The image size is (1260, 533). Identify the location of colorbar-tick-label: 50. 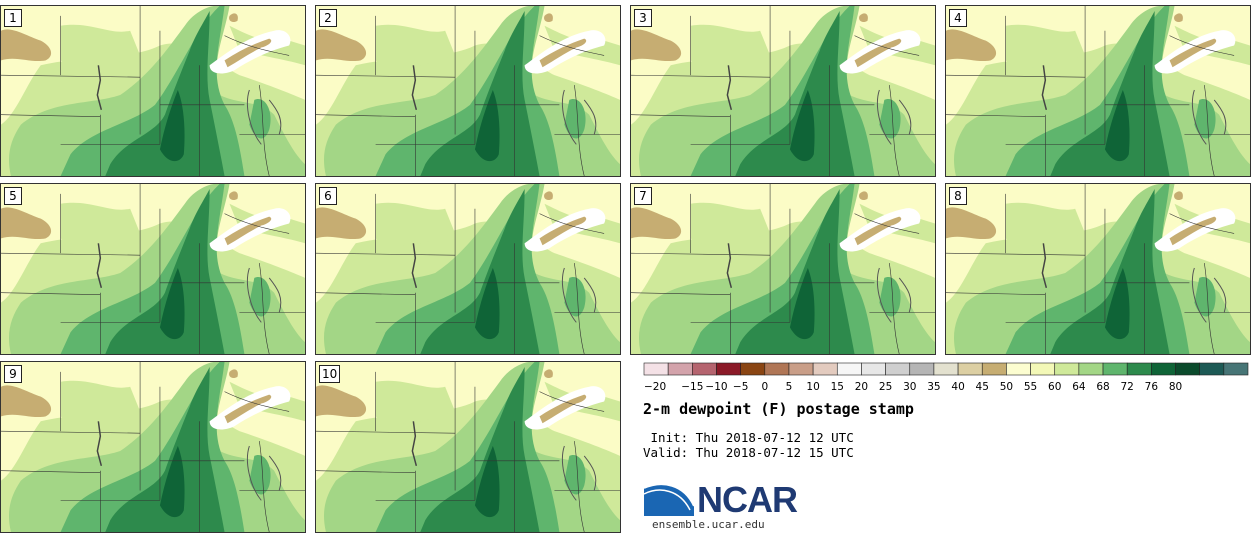
(1006, 386).